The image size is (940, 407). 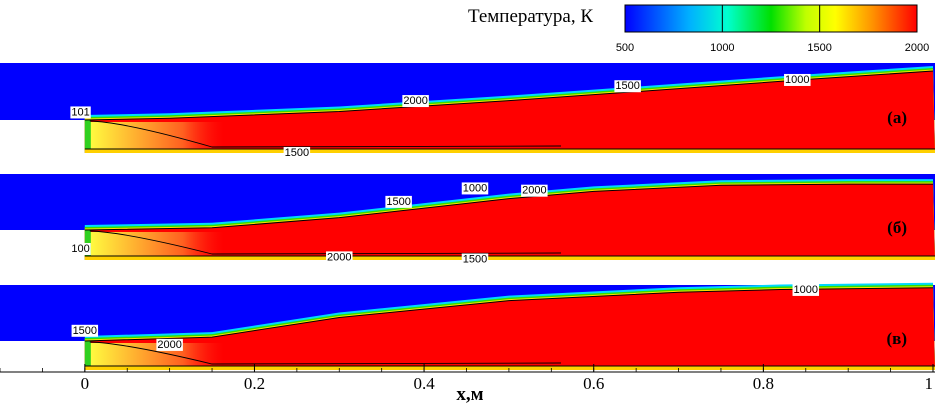 I want to click on colorbar-ticks: 500 1000 1500 2000, so click(x=772, y=29).